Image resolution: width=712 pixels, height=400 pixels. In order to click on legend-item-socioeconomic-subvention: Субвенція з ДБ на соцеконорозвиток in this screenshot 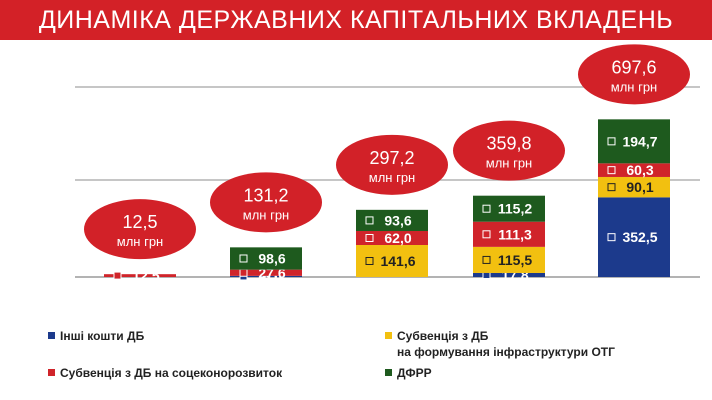, I will do `click(165, 373)`.